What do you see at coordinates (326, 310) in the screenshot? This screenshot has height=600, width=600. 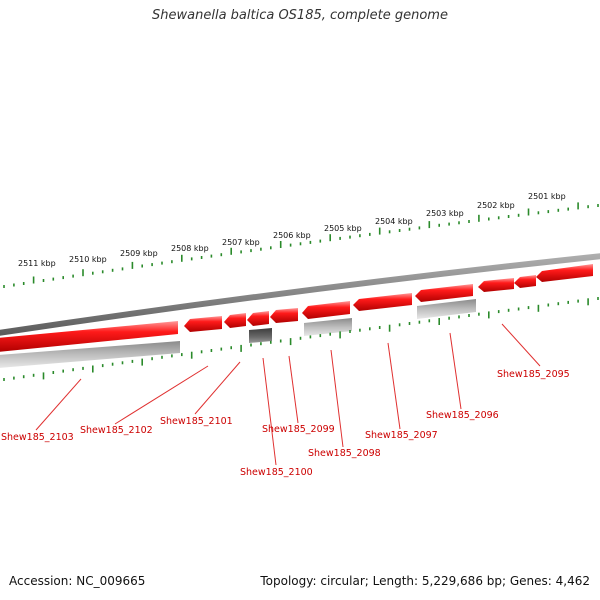 I see `gene-feature-2098a` at bounding box center [326, 310].